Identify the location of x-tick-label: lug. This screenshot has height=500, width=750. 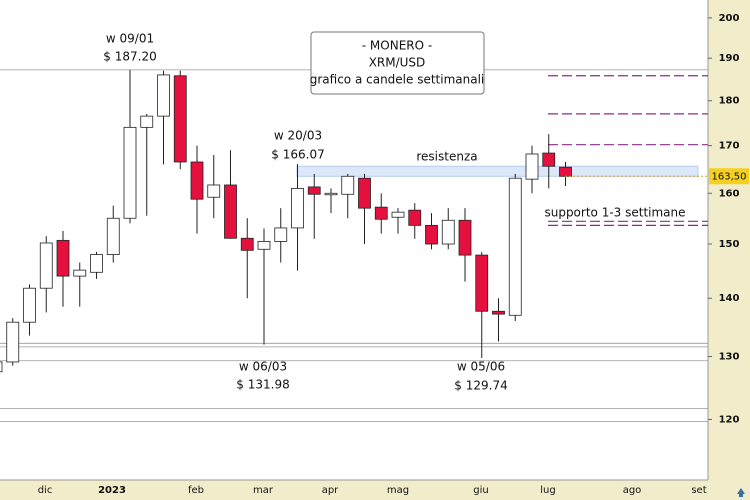
(547, 490).